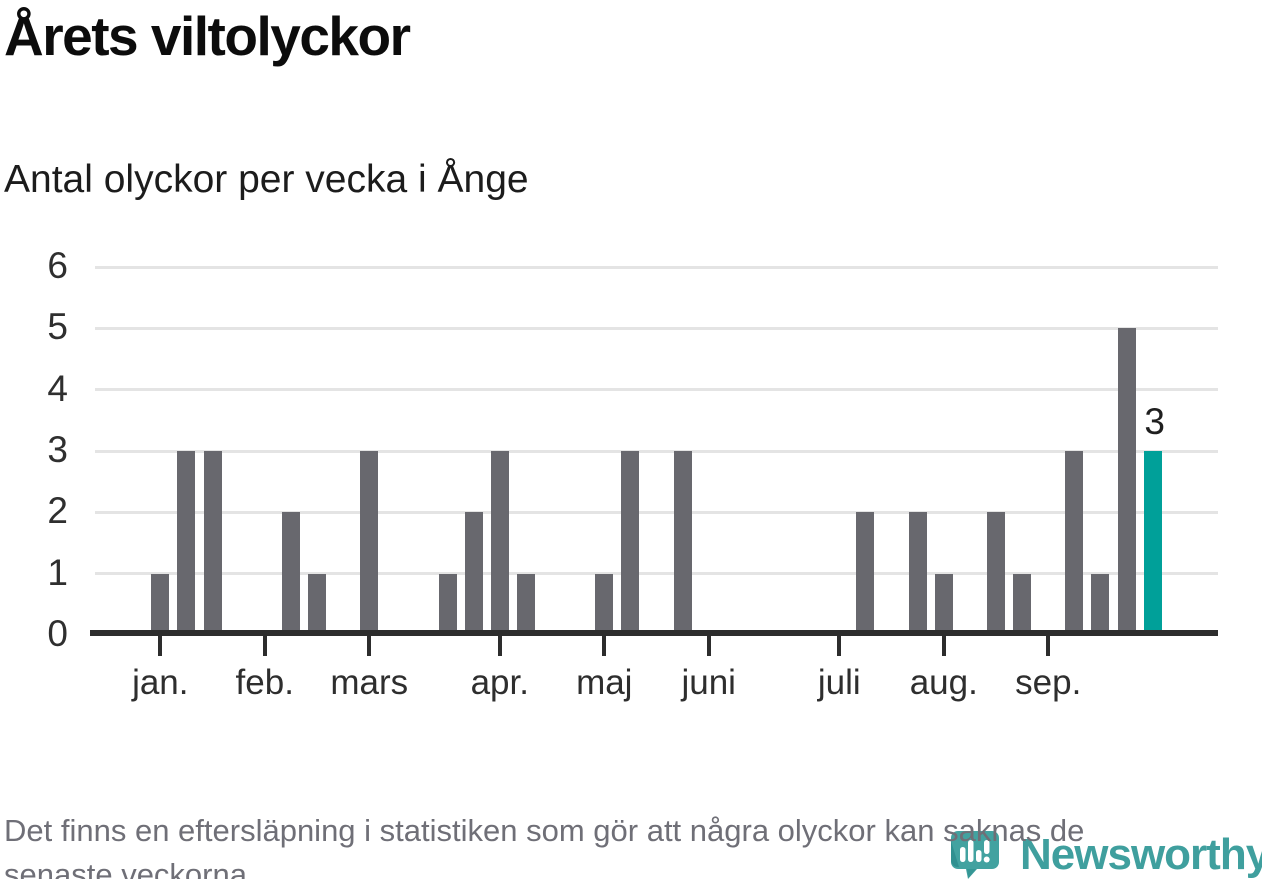 Image resolution: width=1262 pixels, height=879 pixels. What do you see at coordinates (1141, 854) in the screenshot?
I see `newsworthy-wordmark: Newsworthy` at bounding box center [1141, 854].